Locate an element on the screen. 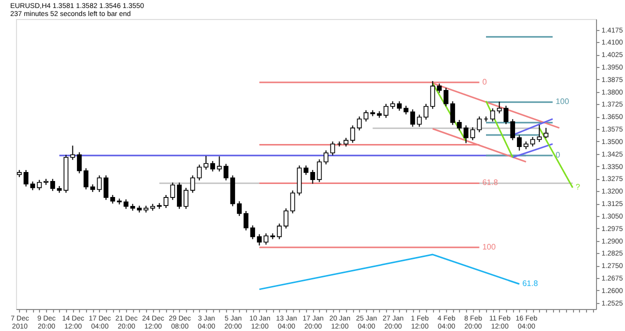 Image resolution: width=625 pixels, height=331 pixels. series-label: ? is located at coordinates (578, 187).